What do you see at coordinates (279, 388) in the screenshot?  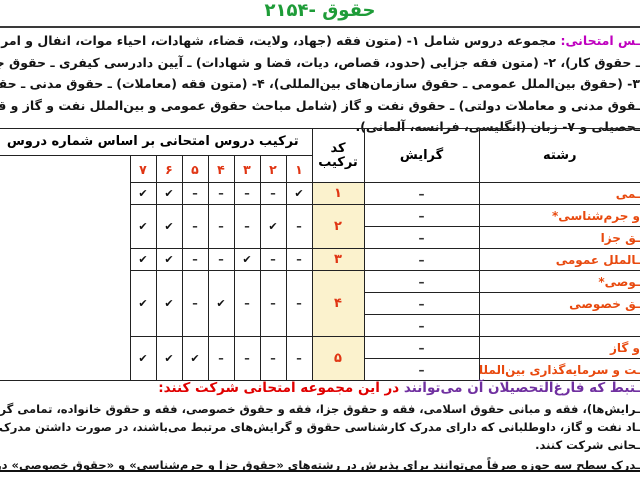 I see `related-fields-heading-red: در این مجموعه امتحانی شرکت کنند:` at bounding box center [279, 388].